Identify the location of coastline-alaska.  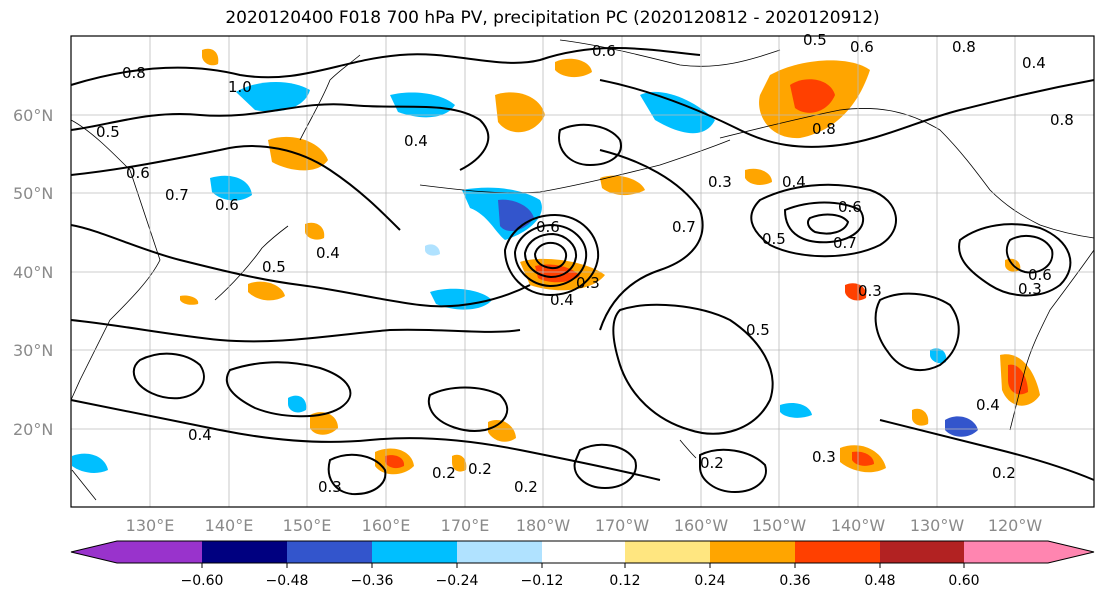
(907, 173).